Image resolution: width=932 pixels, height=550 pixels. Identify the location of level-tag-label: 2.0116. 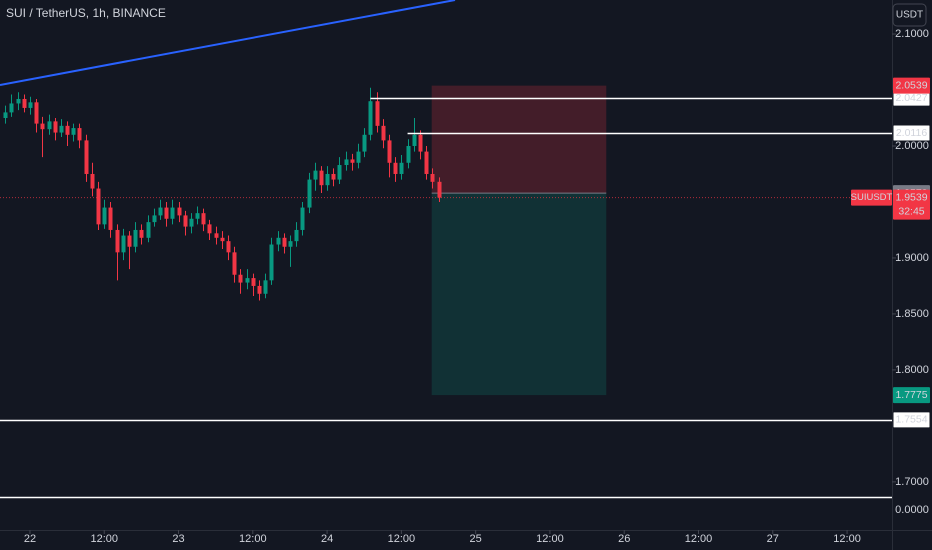
(911, 133).